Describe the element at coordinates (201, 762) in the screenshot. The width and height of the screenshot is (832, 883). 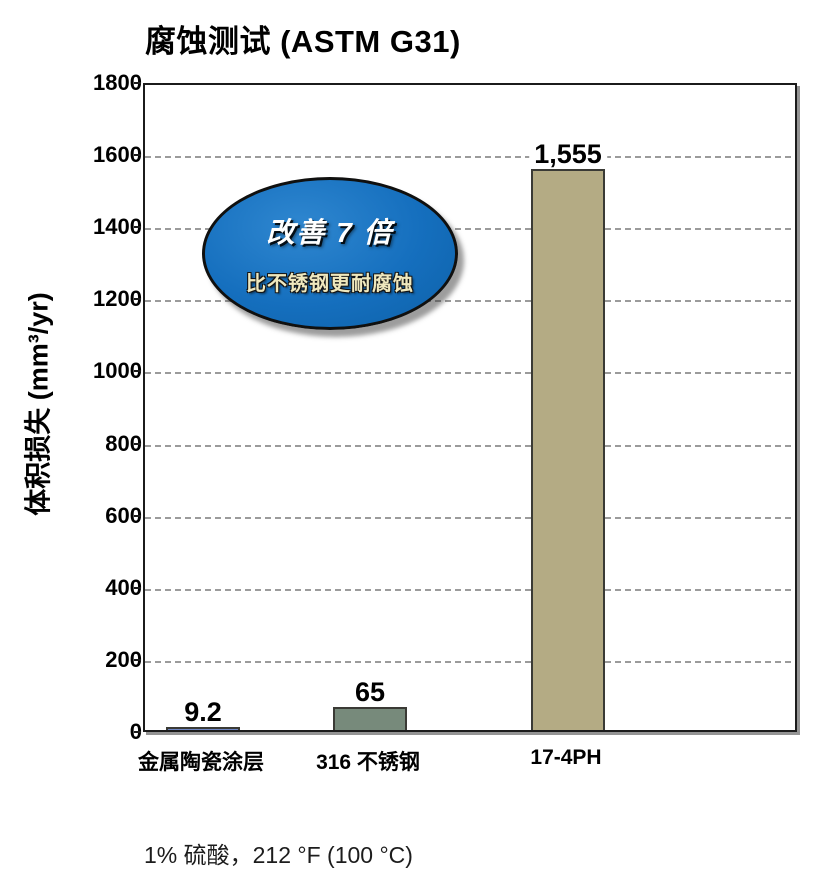
I see `x-category-label-1: 金属陶瓷涂层` at that location.